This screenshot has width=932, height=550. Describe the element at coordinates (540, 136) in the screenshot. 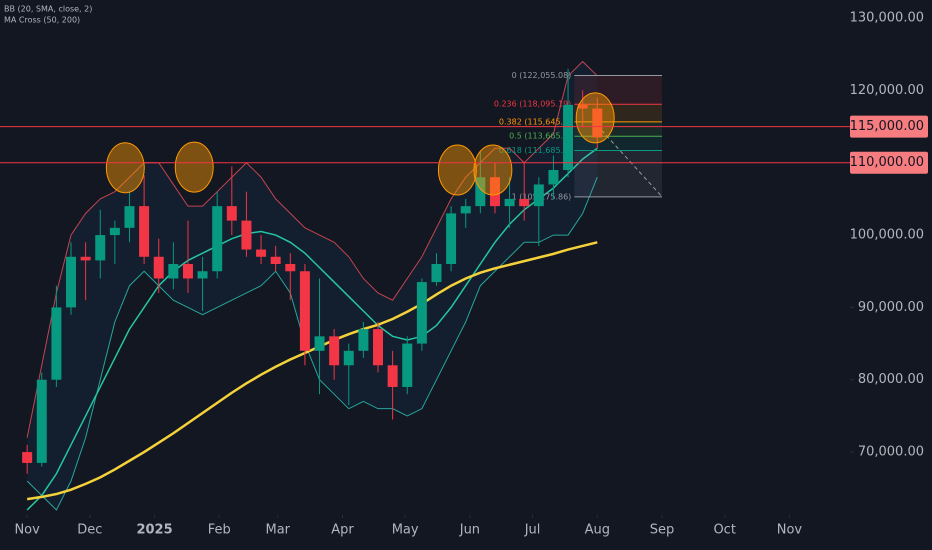

I see `fib-label: 0.5 (113,665.4)` at that location.